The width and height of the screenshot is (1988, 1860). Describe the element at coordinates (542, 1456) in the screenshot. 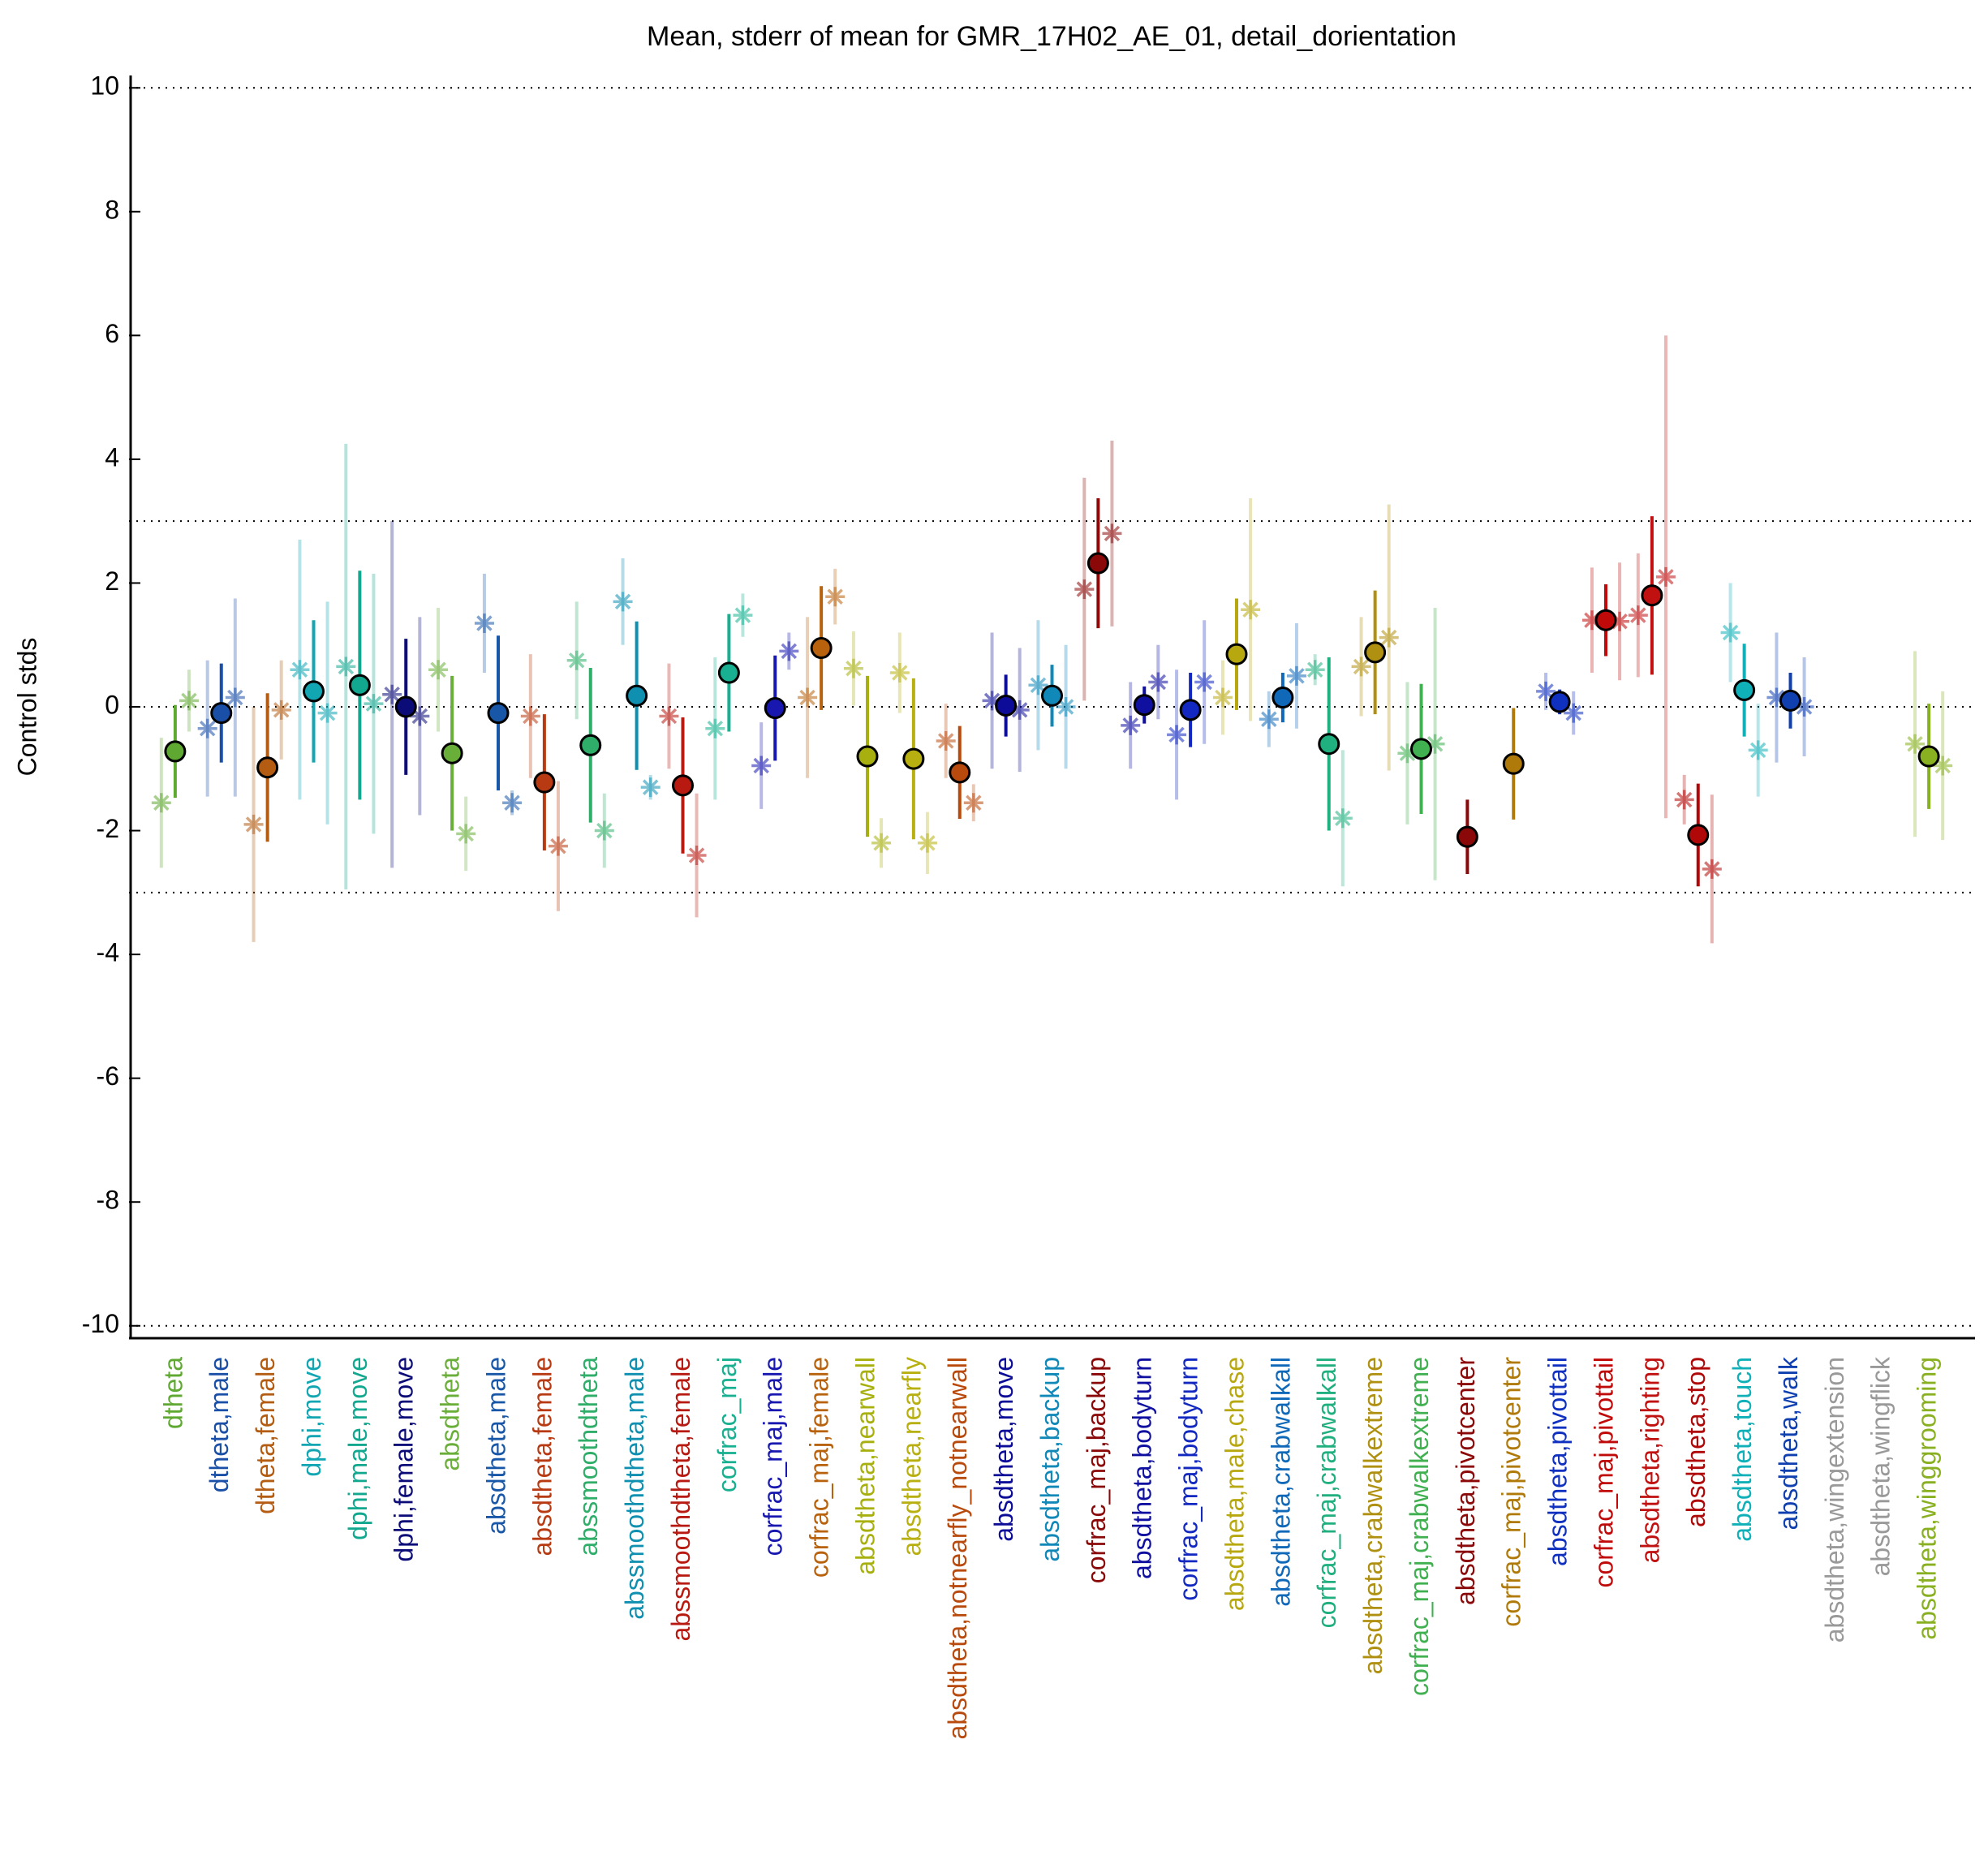

I see `x-tick-label: absdtheta,female` at that location.